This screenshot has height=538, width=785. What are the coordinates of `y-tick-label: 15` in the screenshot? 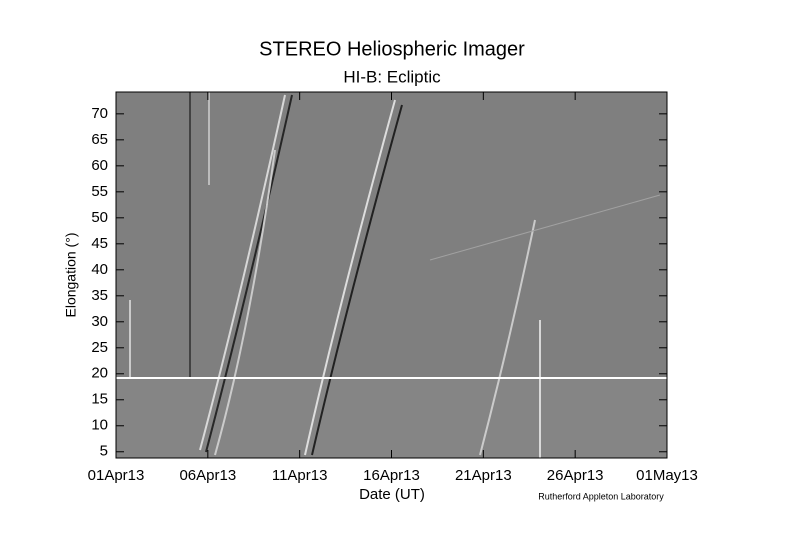 It's located at (99, 399).